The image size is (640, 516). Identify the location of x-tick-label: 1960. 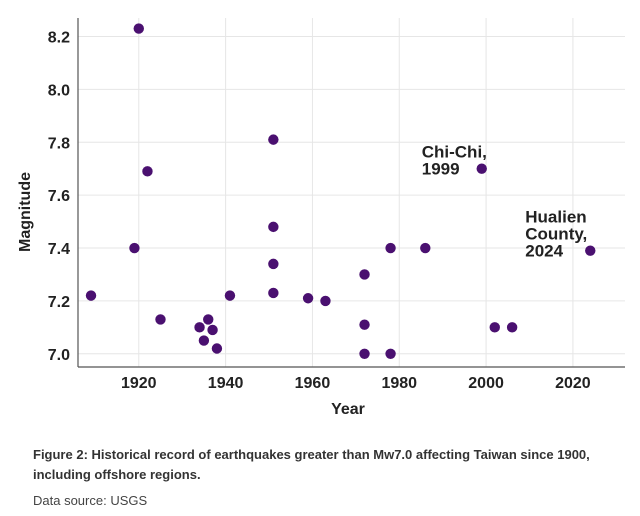
(313, 383).